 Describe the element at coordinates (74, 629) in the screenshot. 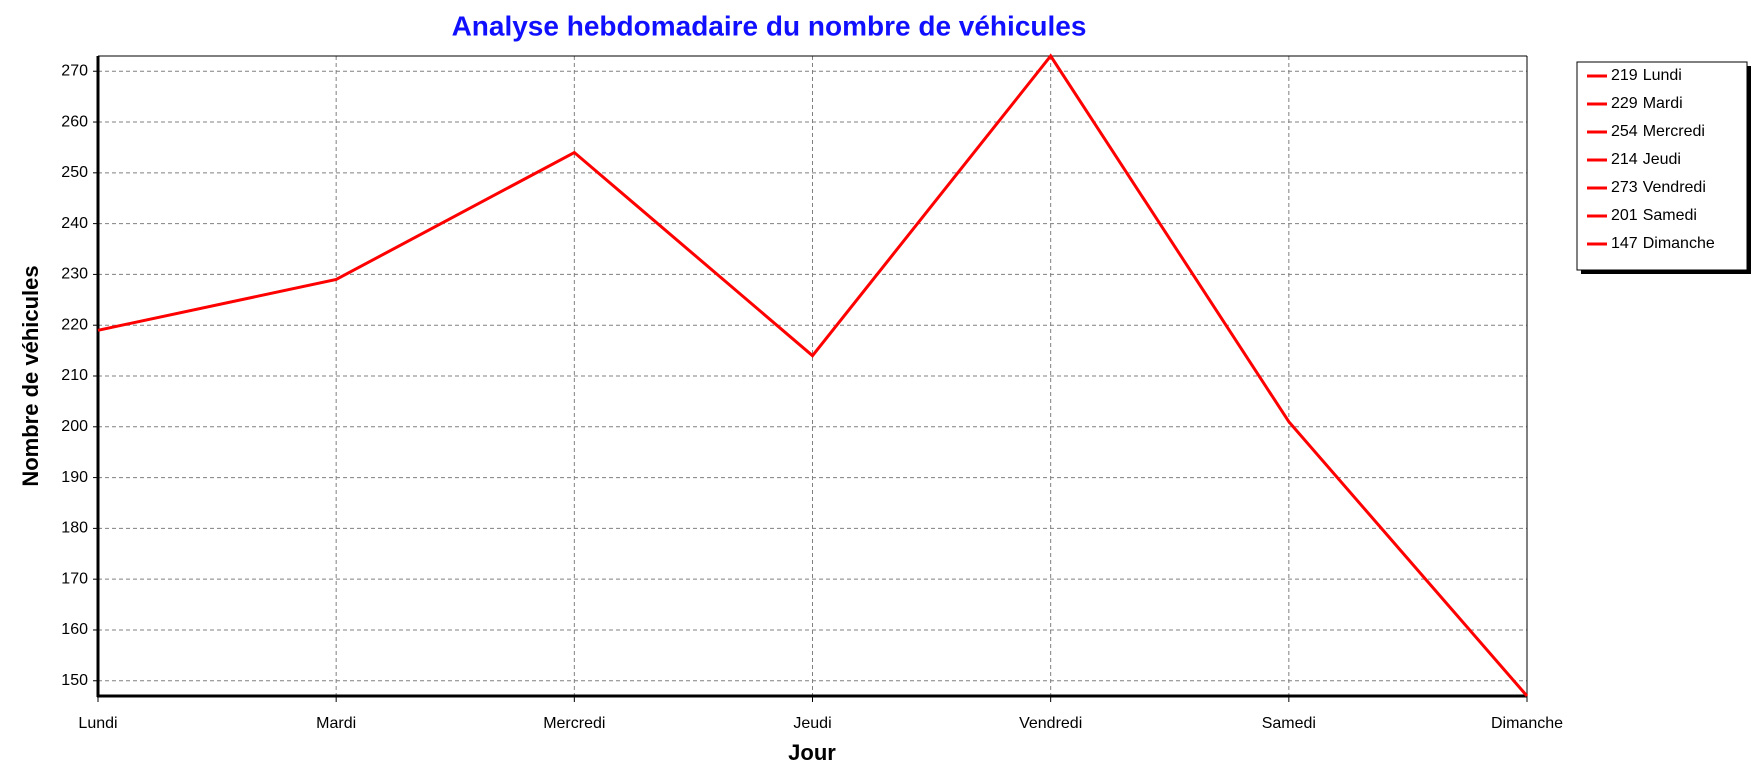

I see `y-tick-label: 160` at that location.